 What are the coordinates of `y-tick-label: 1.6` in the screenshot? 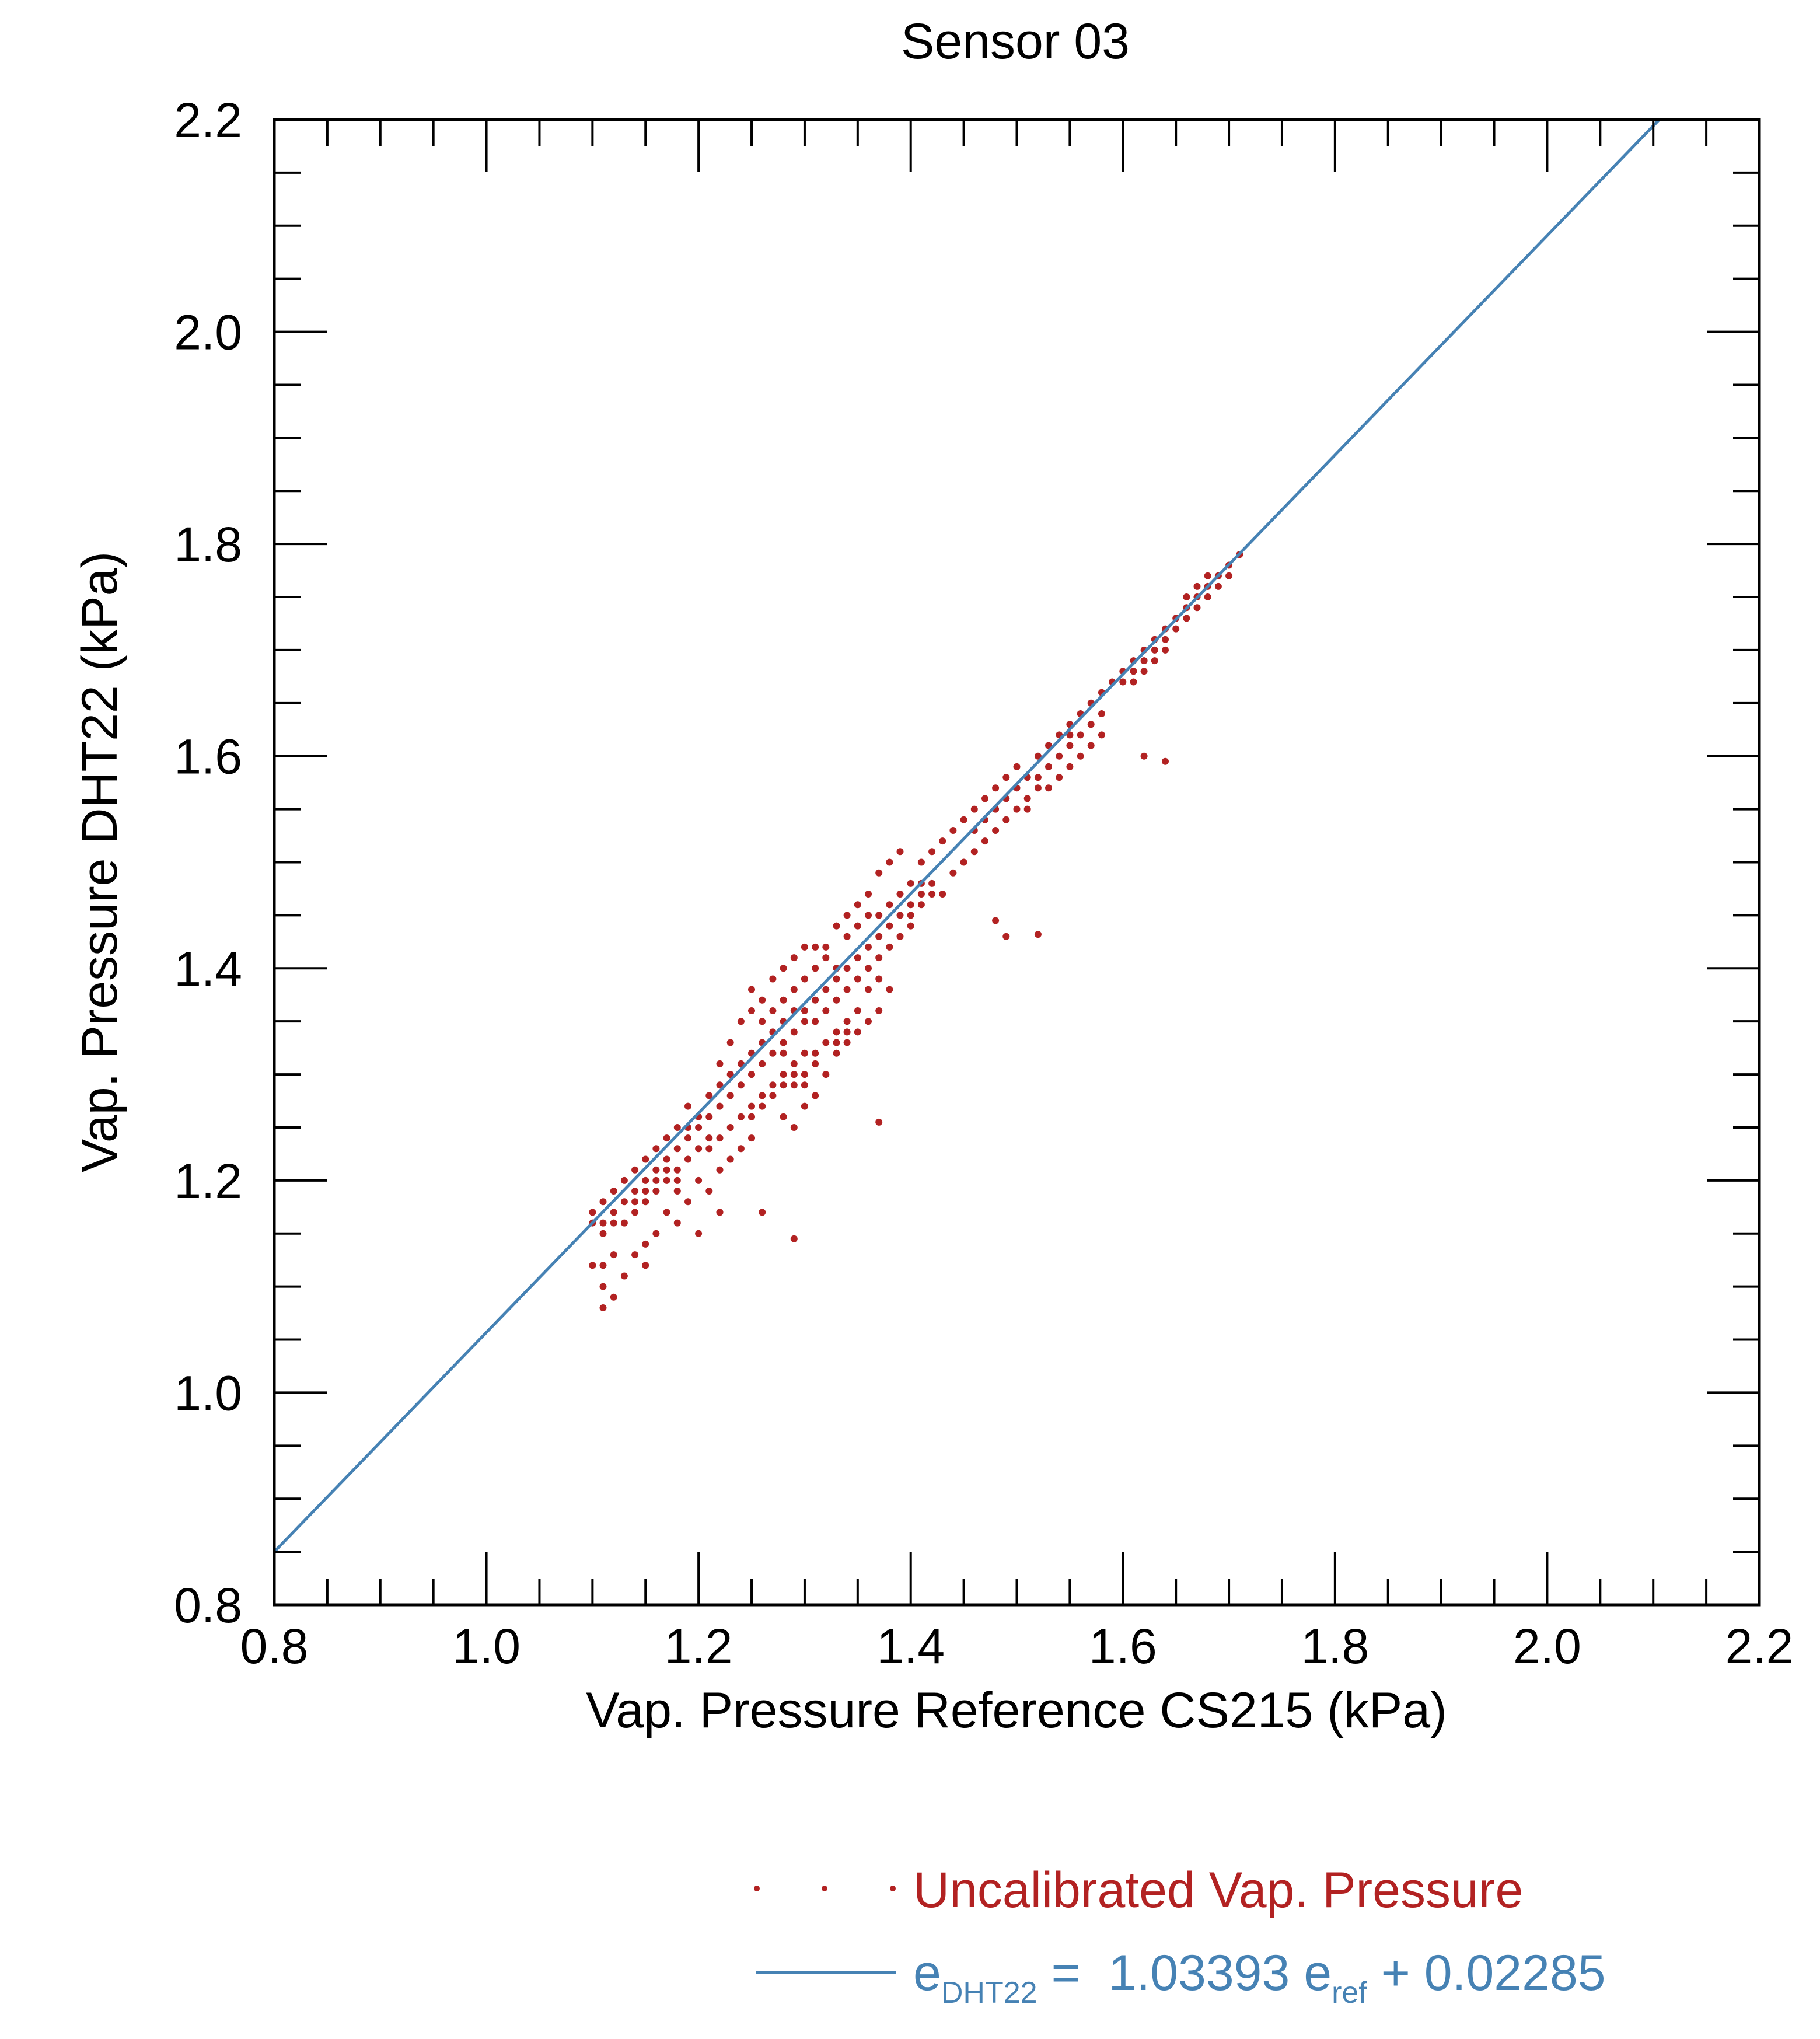 It's located at (208, 756).